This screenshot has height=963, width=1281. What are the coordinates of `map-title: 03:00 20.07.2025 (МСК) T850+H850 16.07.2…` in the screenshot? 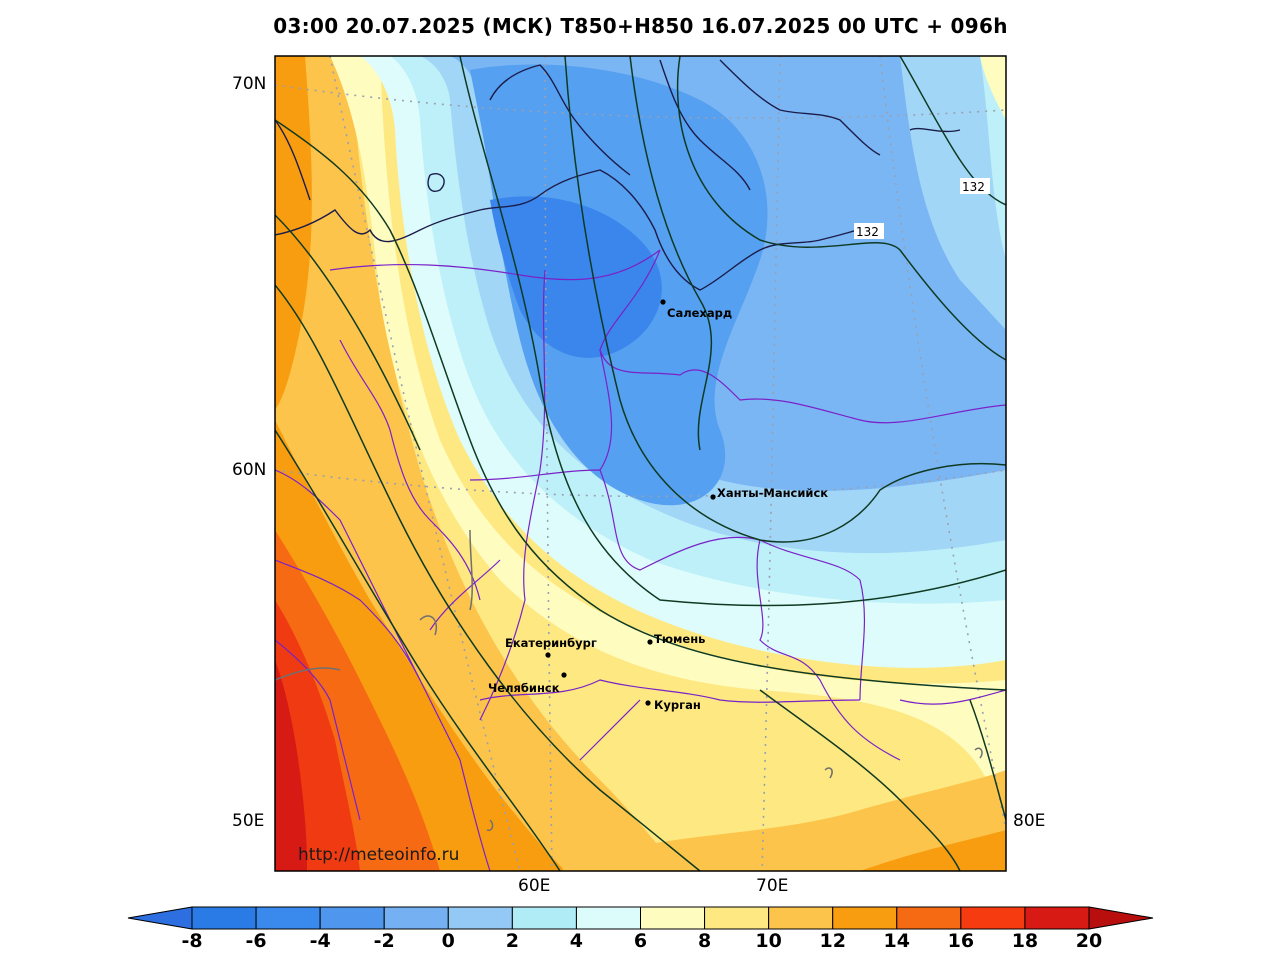 It's located at (640, 26).